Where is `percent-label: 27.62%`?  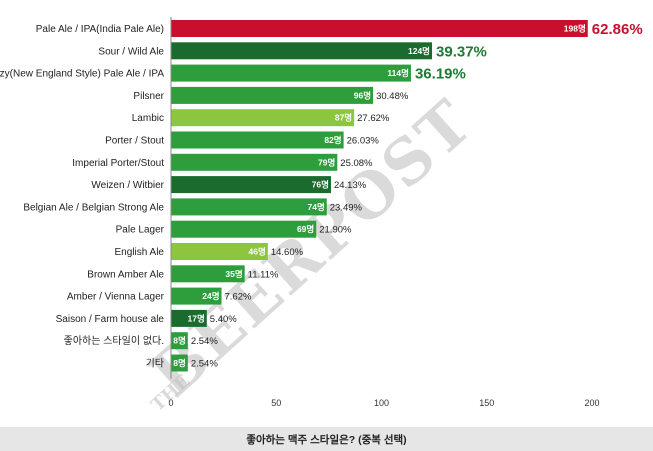
percent-label: 27.62% is located at coordinates (373, 118).